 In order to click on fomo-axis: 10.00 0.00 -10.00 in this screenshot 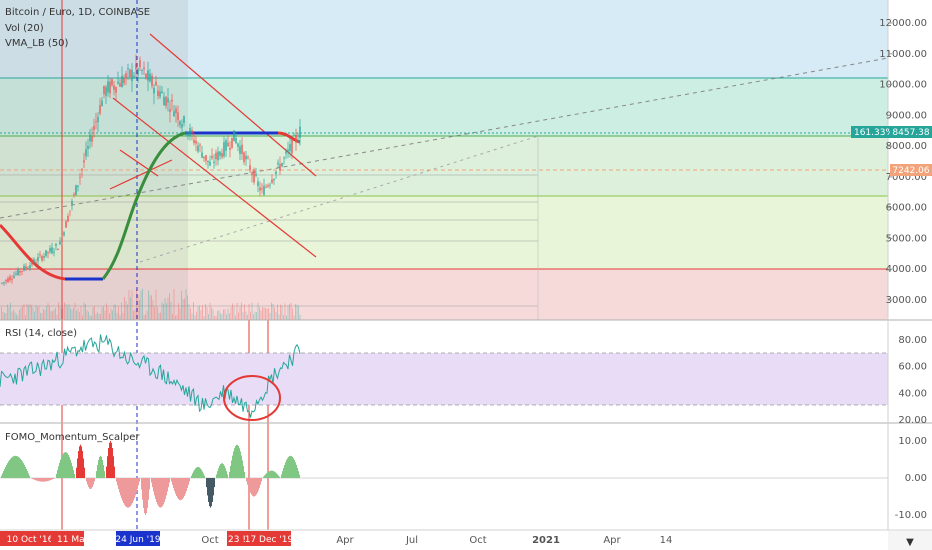, I will do `click(911, 478)`.